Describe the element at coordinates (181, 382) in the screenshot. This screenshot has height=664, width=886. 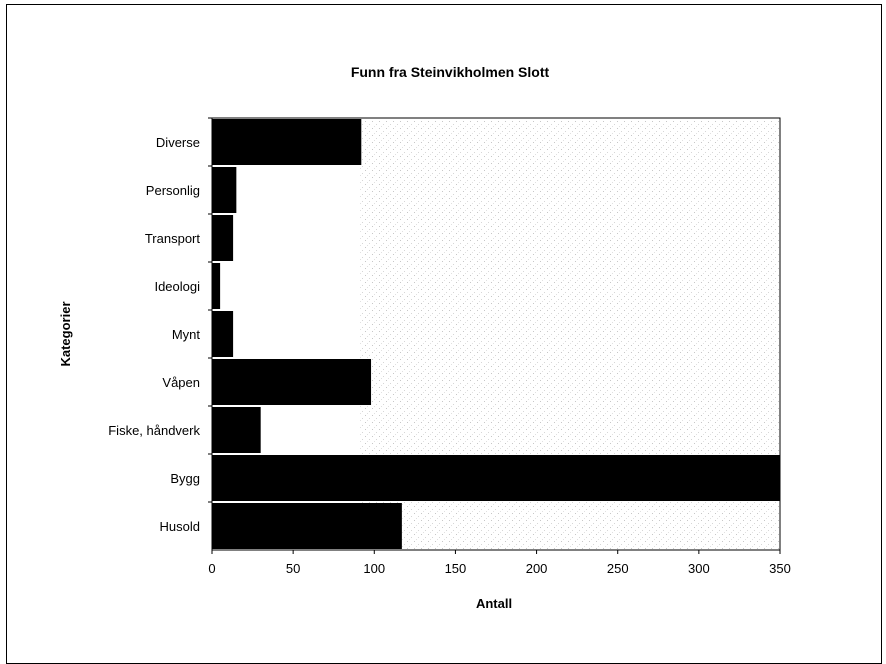
I see `y-tick-label: Våpen` at that location.